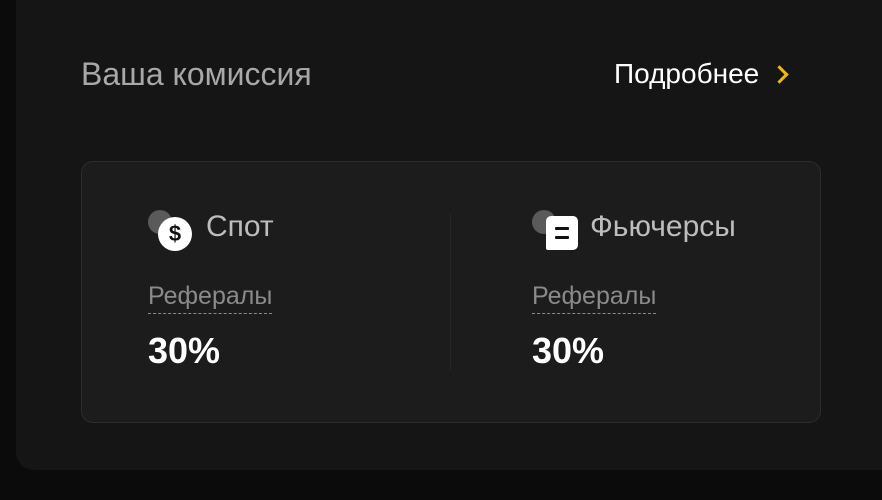 The height and width of the screenshot is (500, 882). Describe the element at coordinates (196, 74) in the screenshot. I see `page-title: Ваша комиссия` at that location.